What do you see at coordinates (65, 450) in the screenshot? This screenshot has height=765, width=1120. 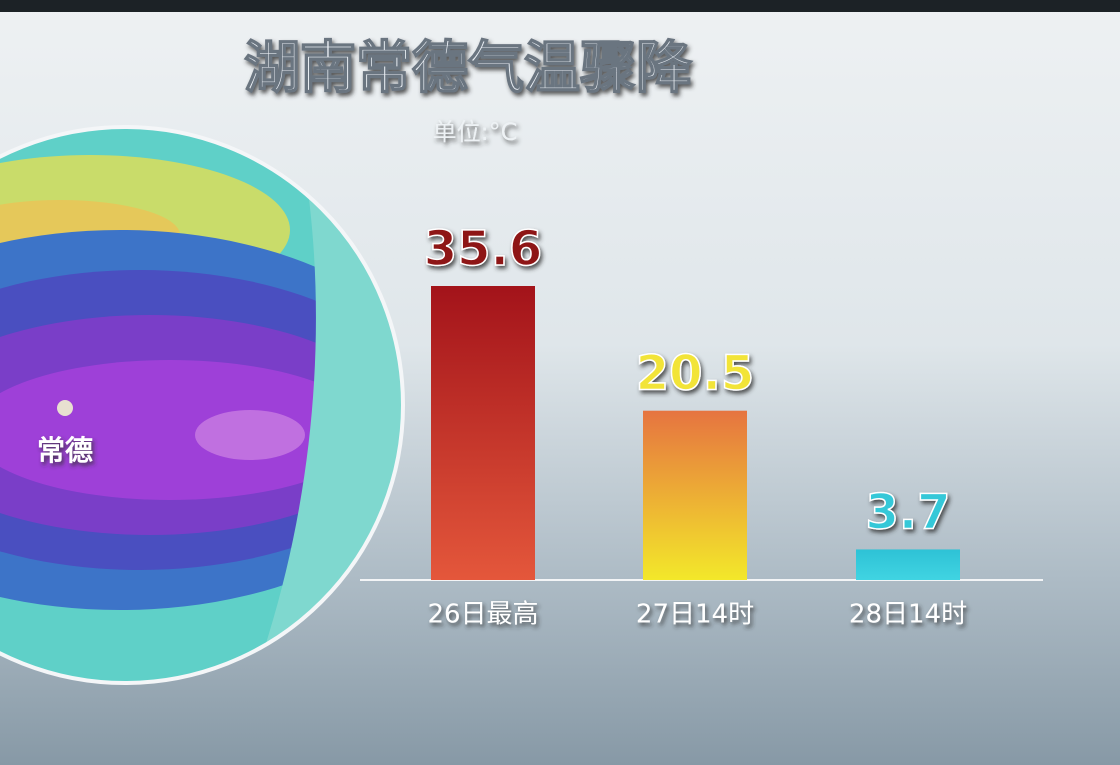 I see `map-label: 常德` at bounding box center [65, 450].